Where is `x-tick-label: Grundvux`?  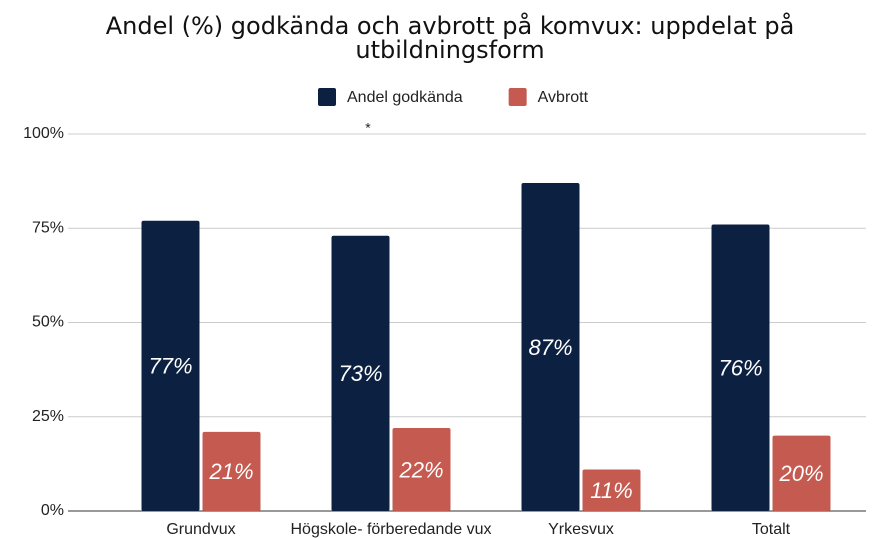
x-tick-label: Grundvux is located at coordinates (200, 529).